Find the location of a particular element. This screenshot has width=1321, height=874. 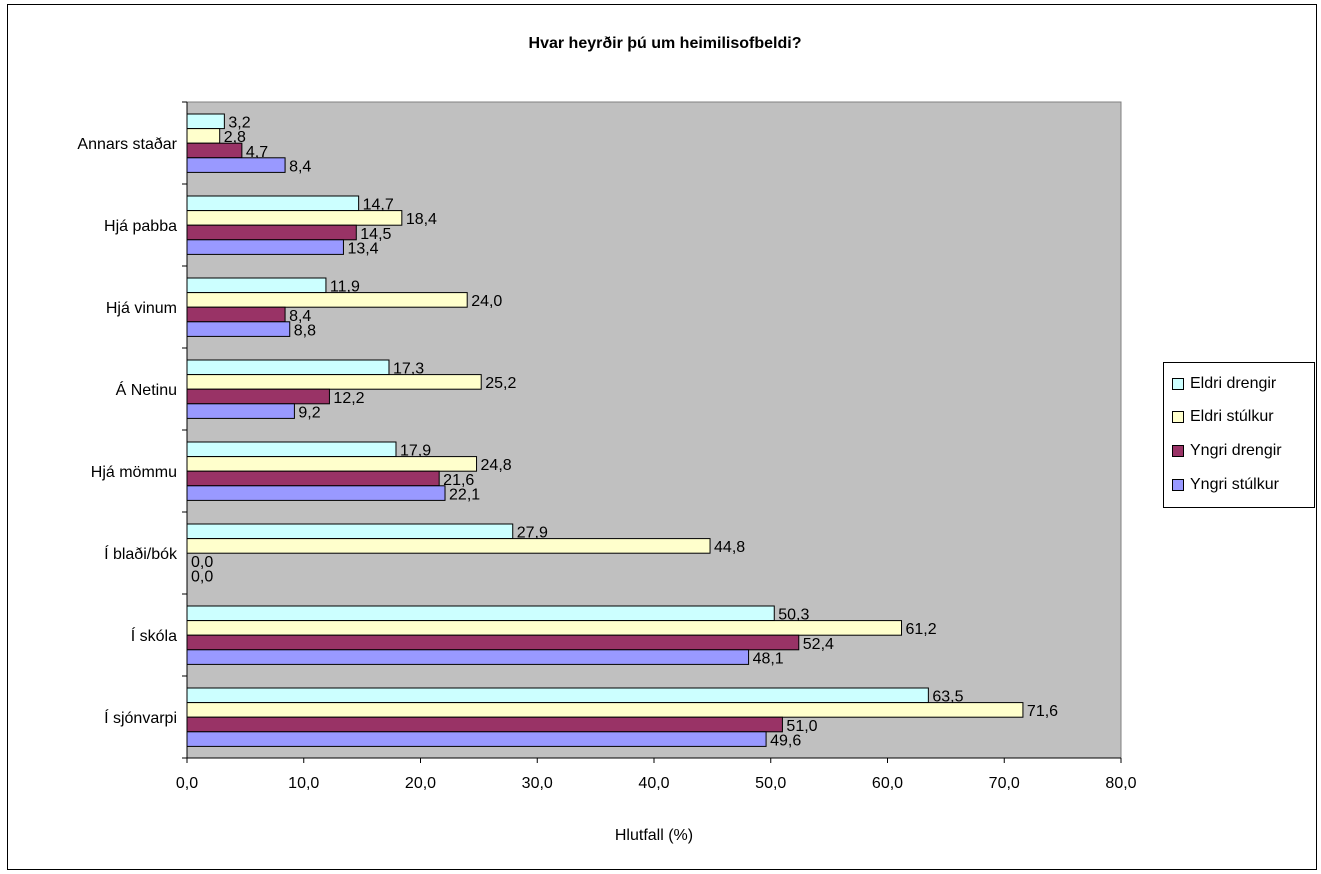

data-label: 44,8 is located at coordinates (729, 547).